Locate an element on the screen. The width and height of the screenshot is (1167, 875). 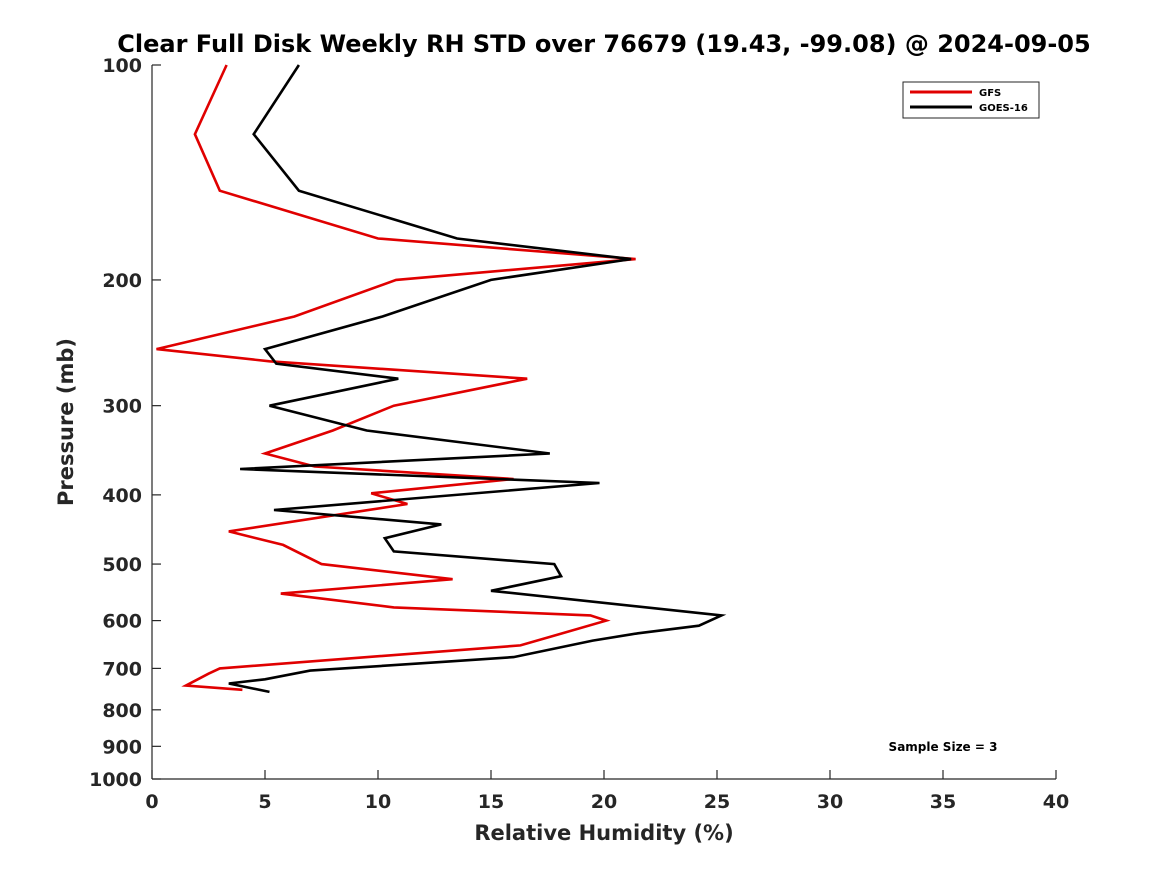
x-ticks: 0 5 10 15 20 25 30 35 40 is located at coordinates (607, 791).